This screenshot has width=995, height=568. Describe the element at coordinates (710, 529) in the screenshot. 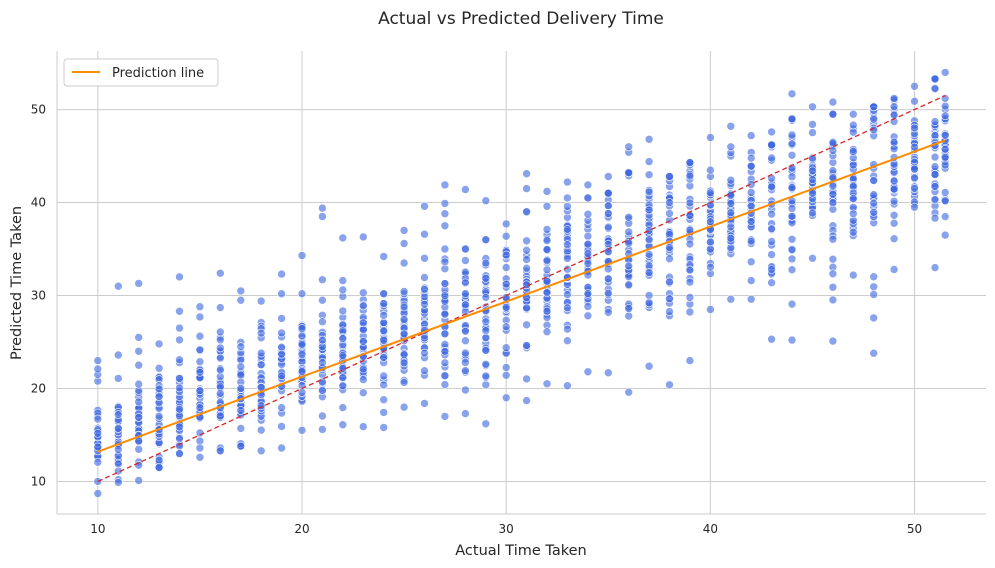

I see `x-tick-label: 40` at that location.